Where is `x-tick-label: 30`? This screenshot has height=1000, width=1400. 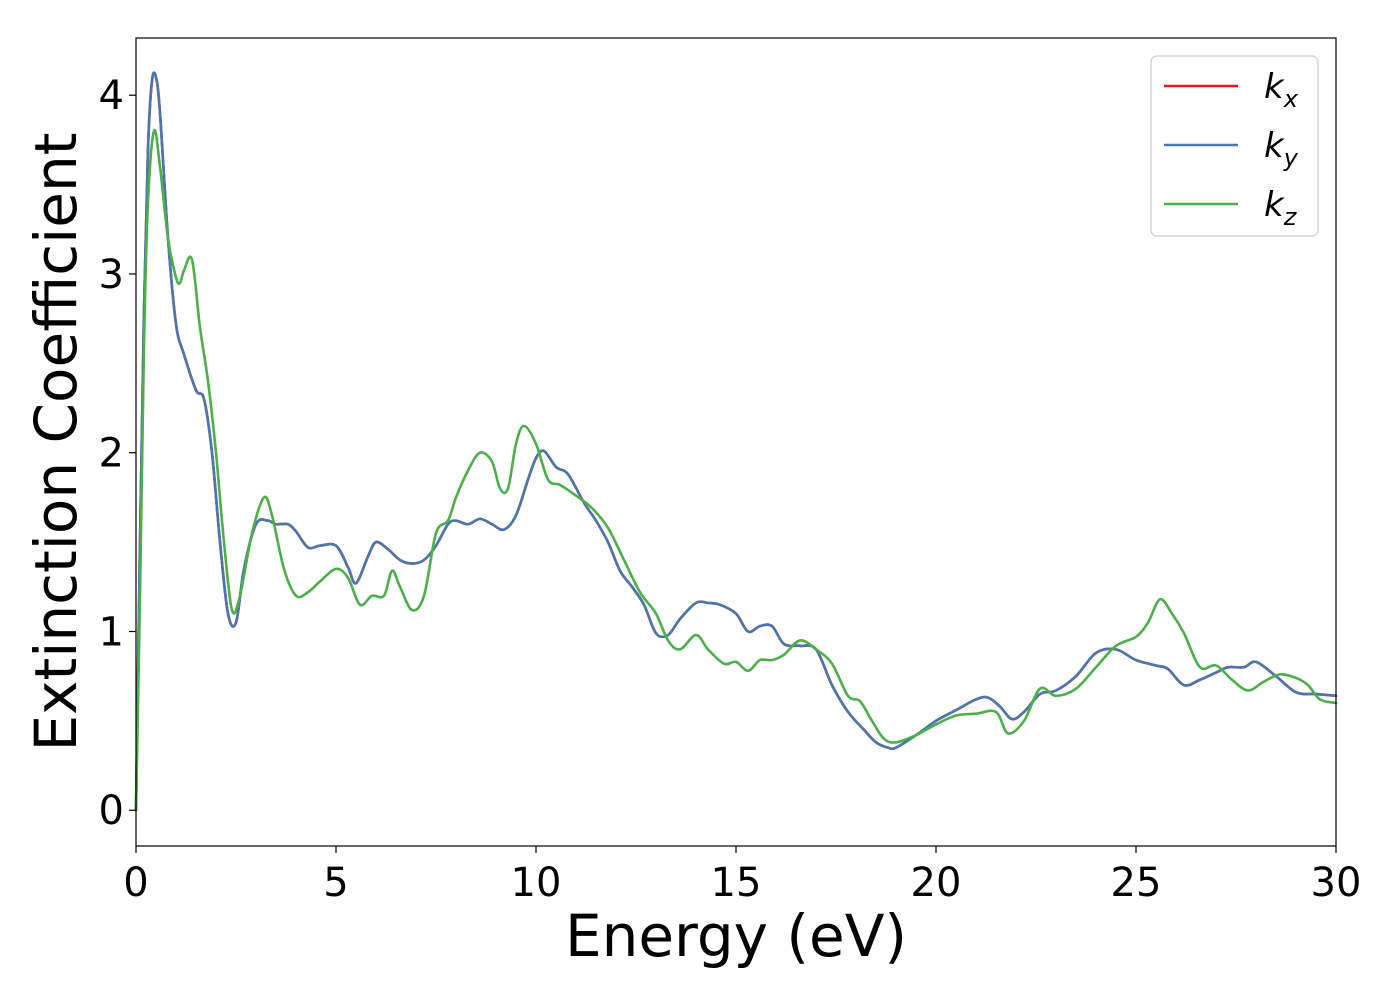
x-tick-label: 30 is located at coordinates (1336, 883).